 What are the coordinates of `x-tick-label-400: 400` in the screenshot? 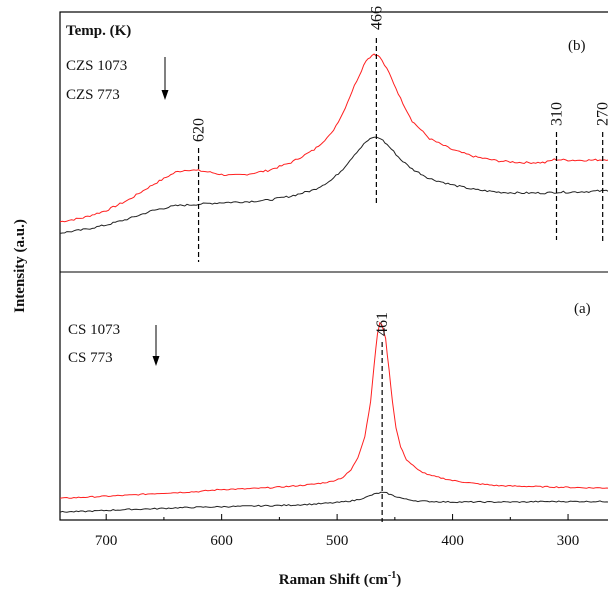 It's located at (452, 541).